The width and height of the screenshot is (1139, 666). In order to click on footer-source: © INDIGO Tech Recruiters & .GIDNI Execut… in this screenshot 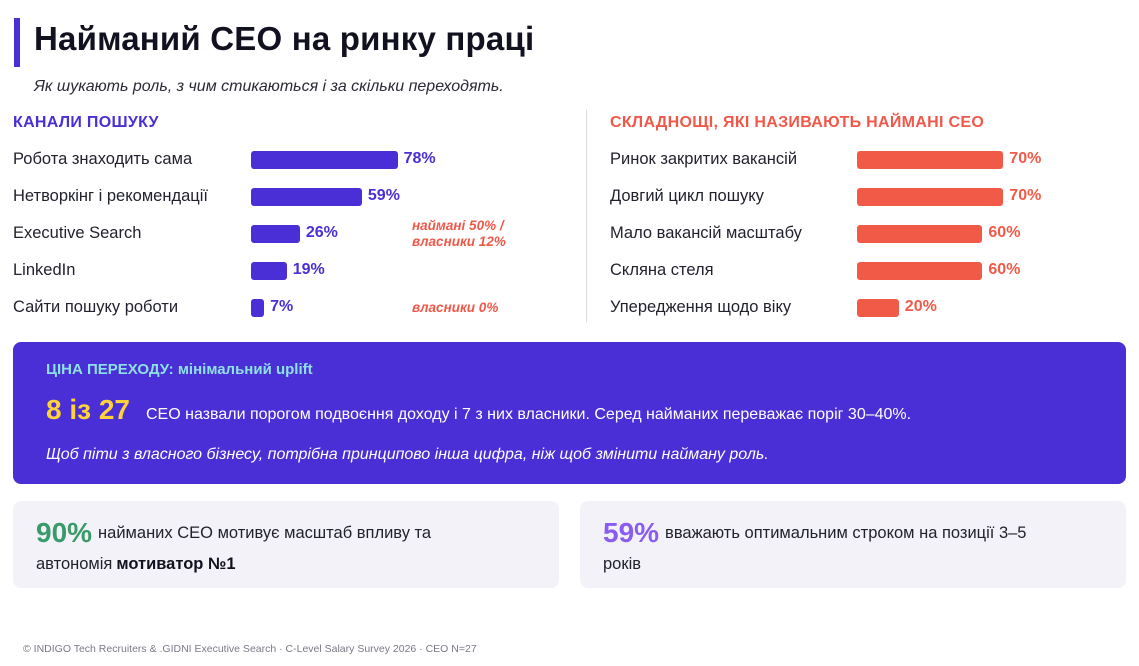, I will do `click(250, 649)`.